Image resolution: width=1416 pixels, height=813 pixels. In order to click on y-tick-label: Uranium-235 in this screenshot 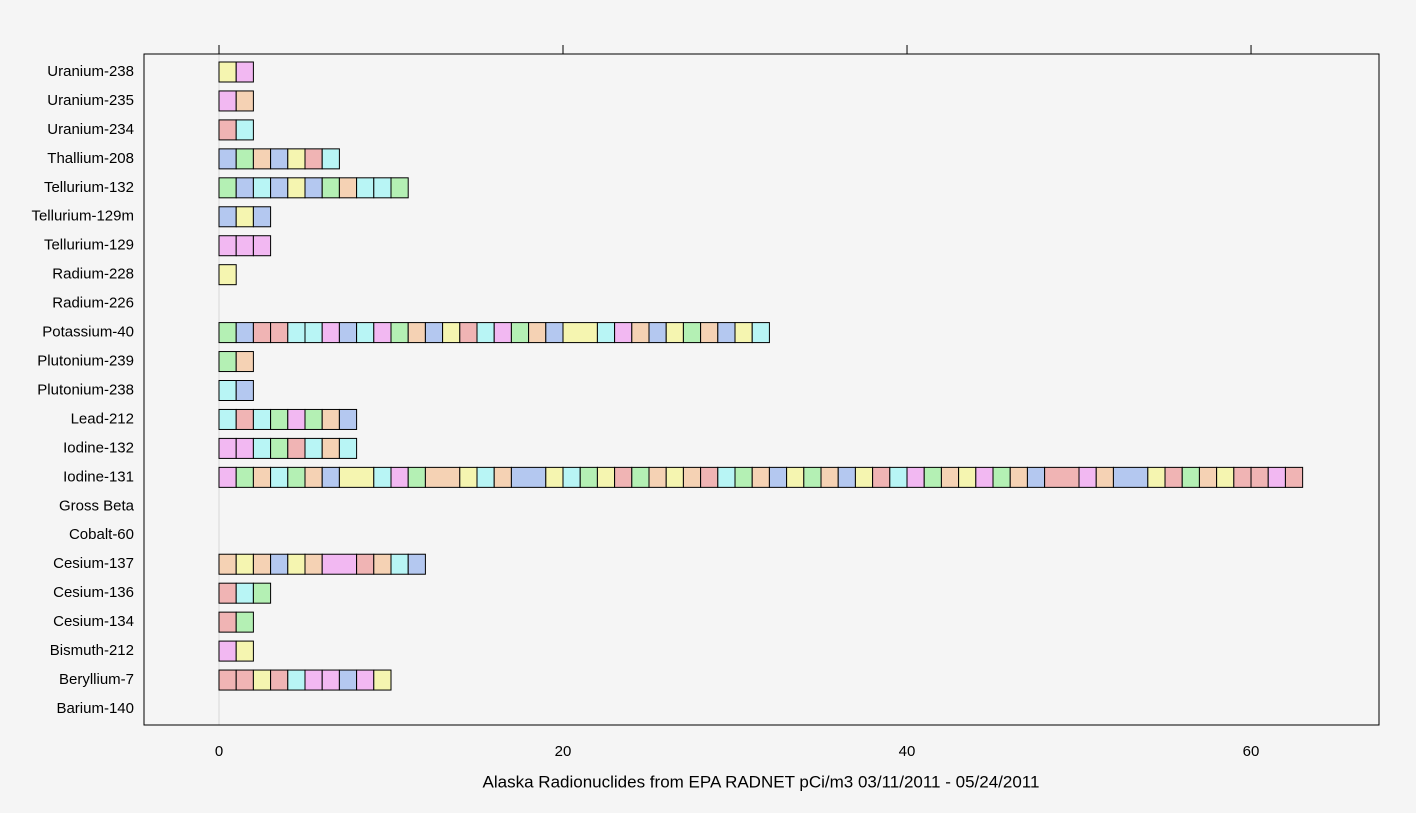, I will do `click(90, 100)`.